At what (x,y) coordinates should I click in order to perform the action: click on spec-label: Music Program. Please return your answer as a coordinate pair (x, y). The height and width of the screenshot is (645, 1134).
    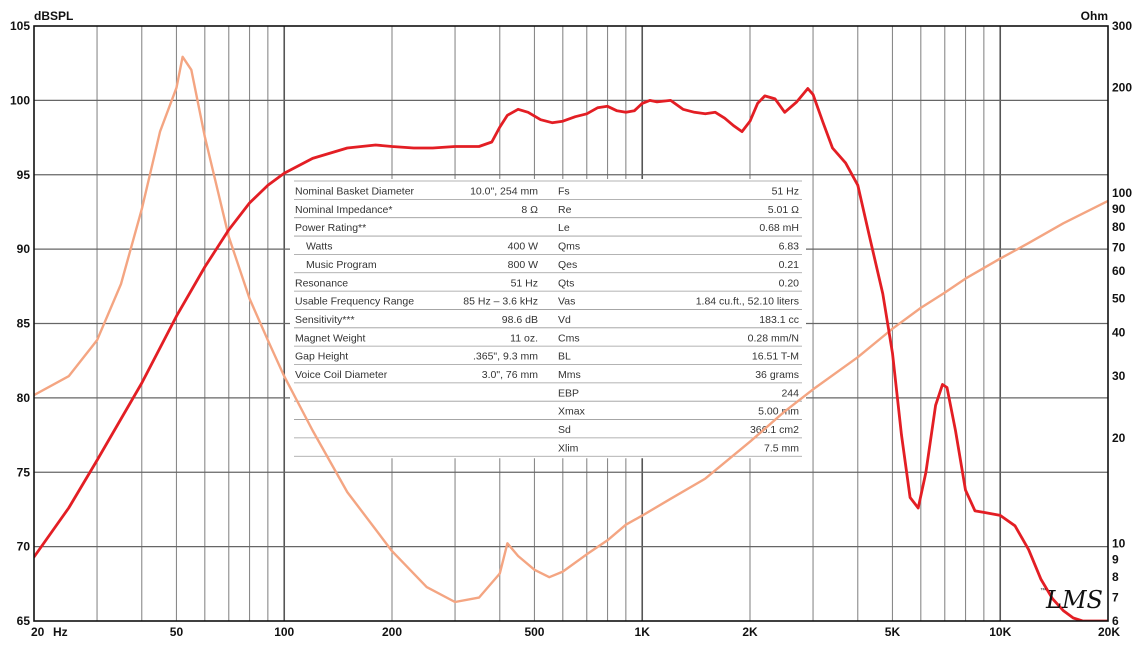
    Looking at the image, I should click on (341, 265).